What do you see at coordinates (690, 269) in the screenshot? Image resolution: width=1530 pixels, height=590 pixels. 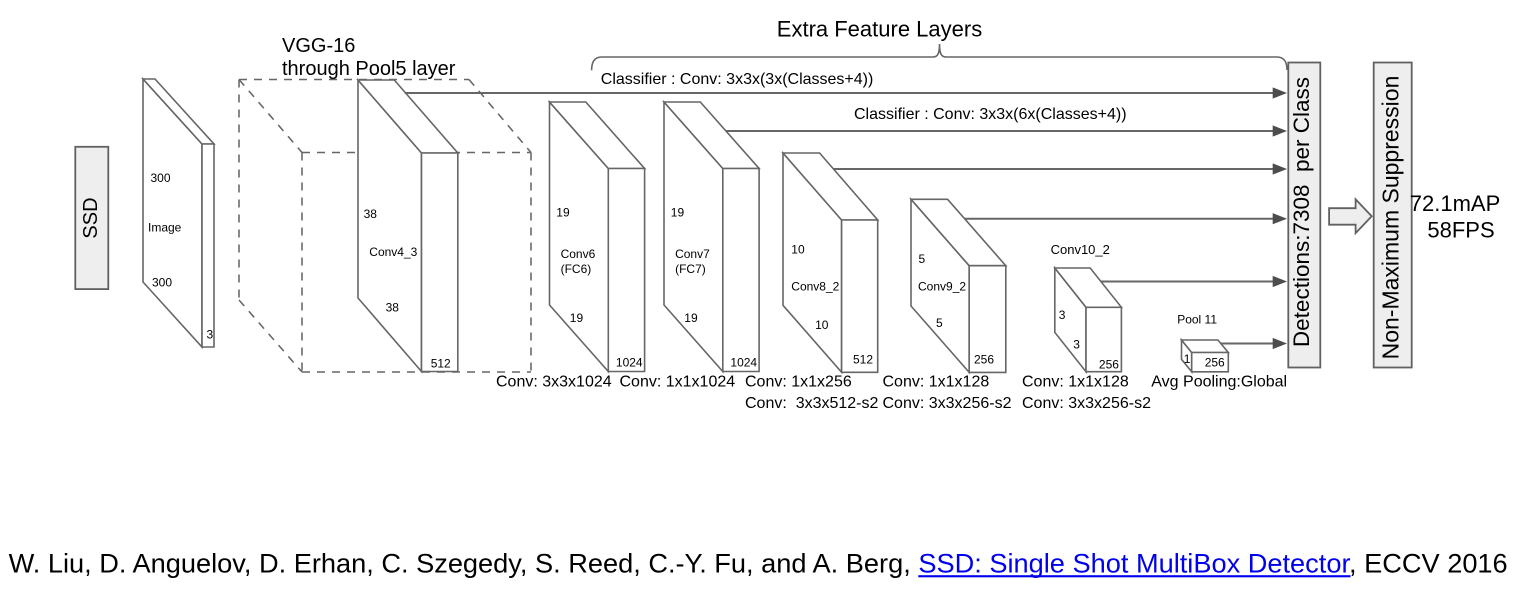 I see `svg-text: (FC7)` at bounding box center [690, 269].